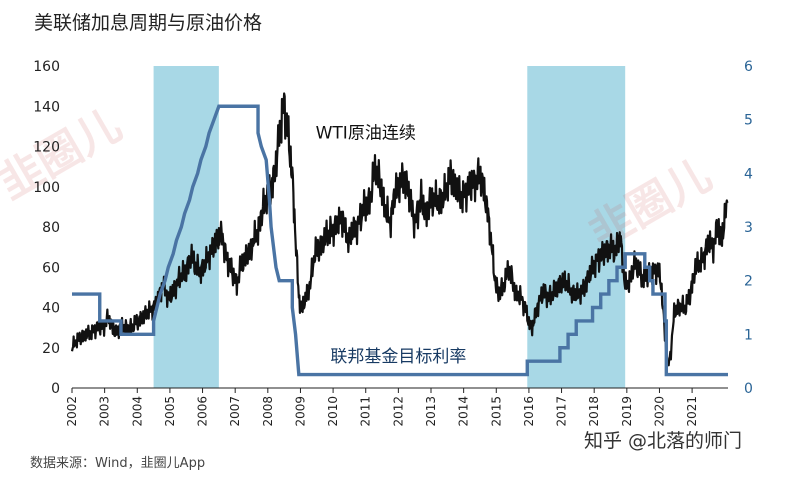  I want to click on source-note: 数据来源：Wind，韭圈儿App, so click(118, 463).